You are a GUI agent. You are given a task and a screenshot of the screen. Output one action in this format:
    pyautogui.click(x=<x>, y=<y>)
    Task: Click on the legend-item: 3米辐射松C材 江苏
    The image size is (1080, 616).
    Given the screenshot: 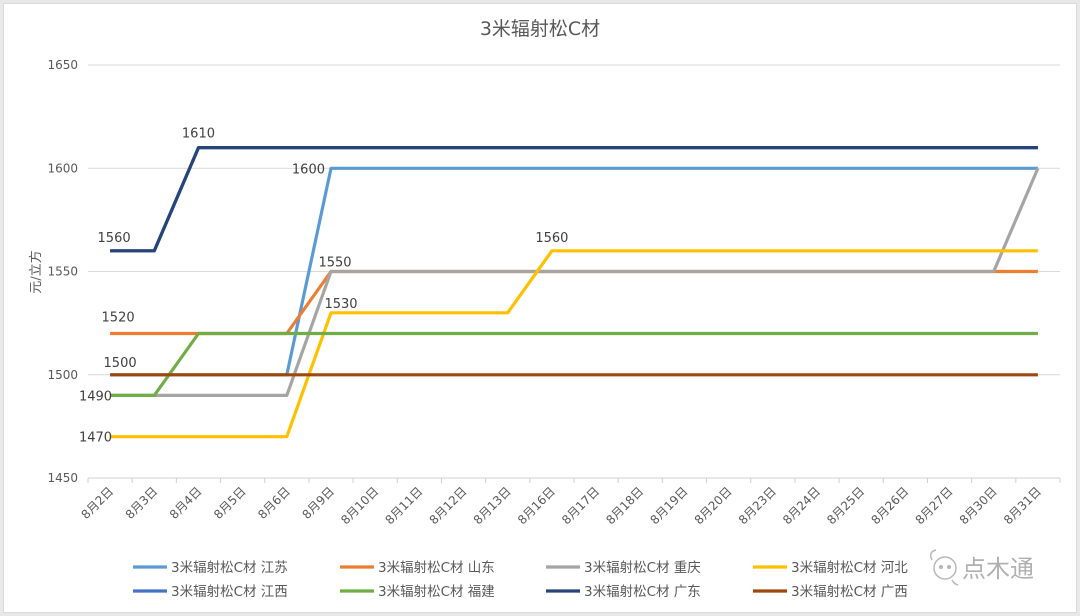 What is the action you would take?
    pyautogui.click(x=210, y=568)
    